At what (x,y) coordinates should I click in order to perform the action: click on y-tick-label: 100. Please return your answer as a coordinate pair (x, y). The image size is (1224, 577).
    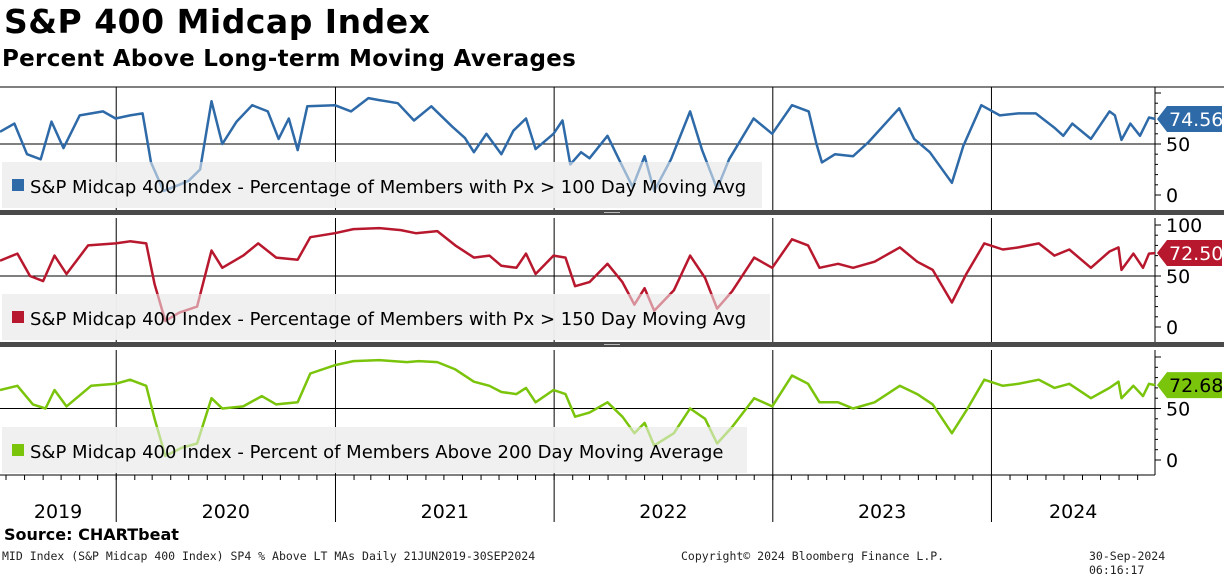
    Looking at the image, I should click on (1184, 226).